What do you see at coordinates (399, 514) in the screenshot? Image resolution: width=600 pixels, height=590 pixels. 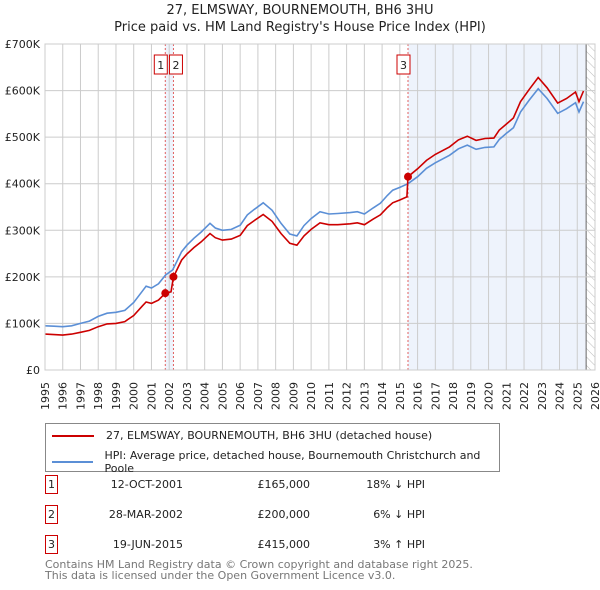 I see `sale-hpi-diff: 6% ↓ HPI` at bounding box center [399, 514].